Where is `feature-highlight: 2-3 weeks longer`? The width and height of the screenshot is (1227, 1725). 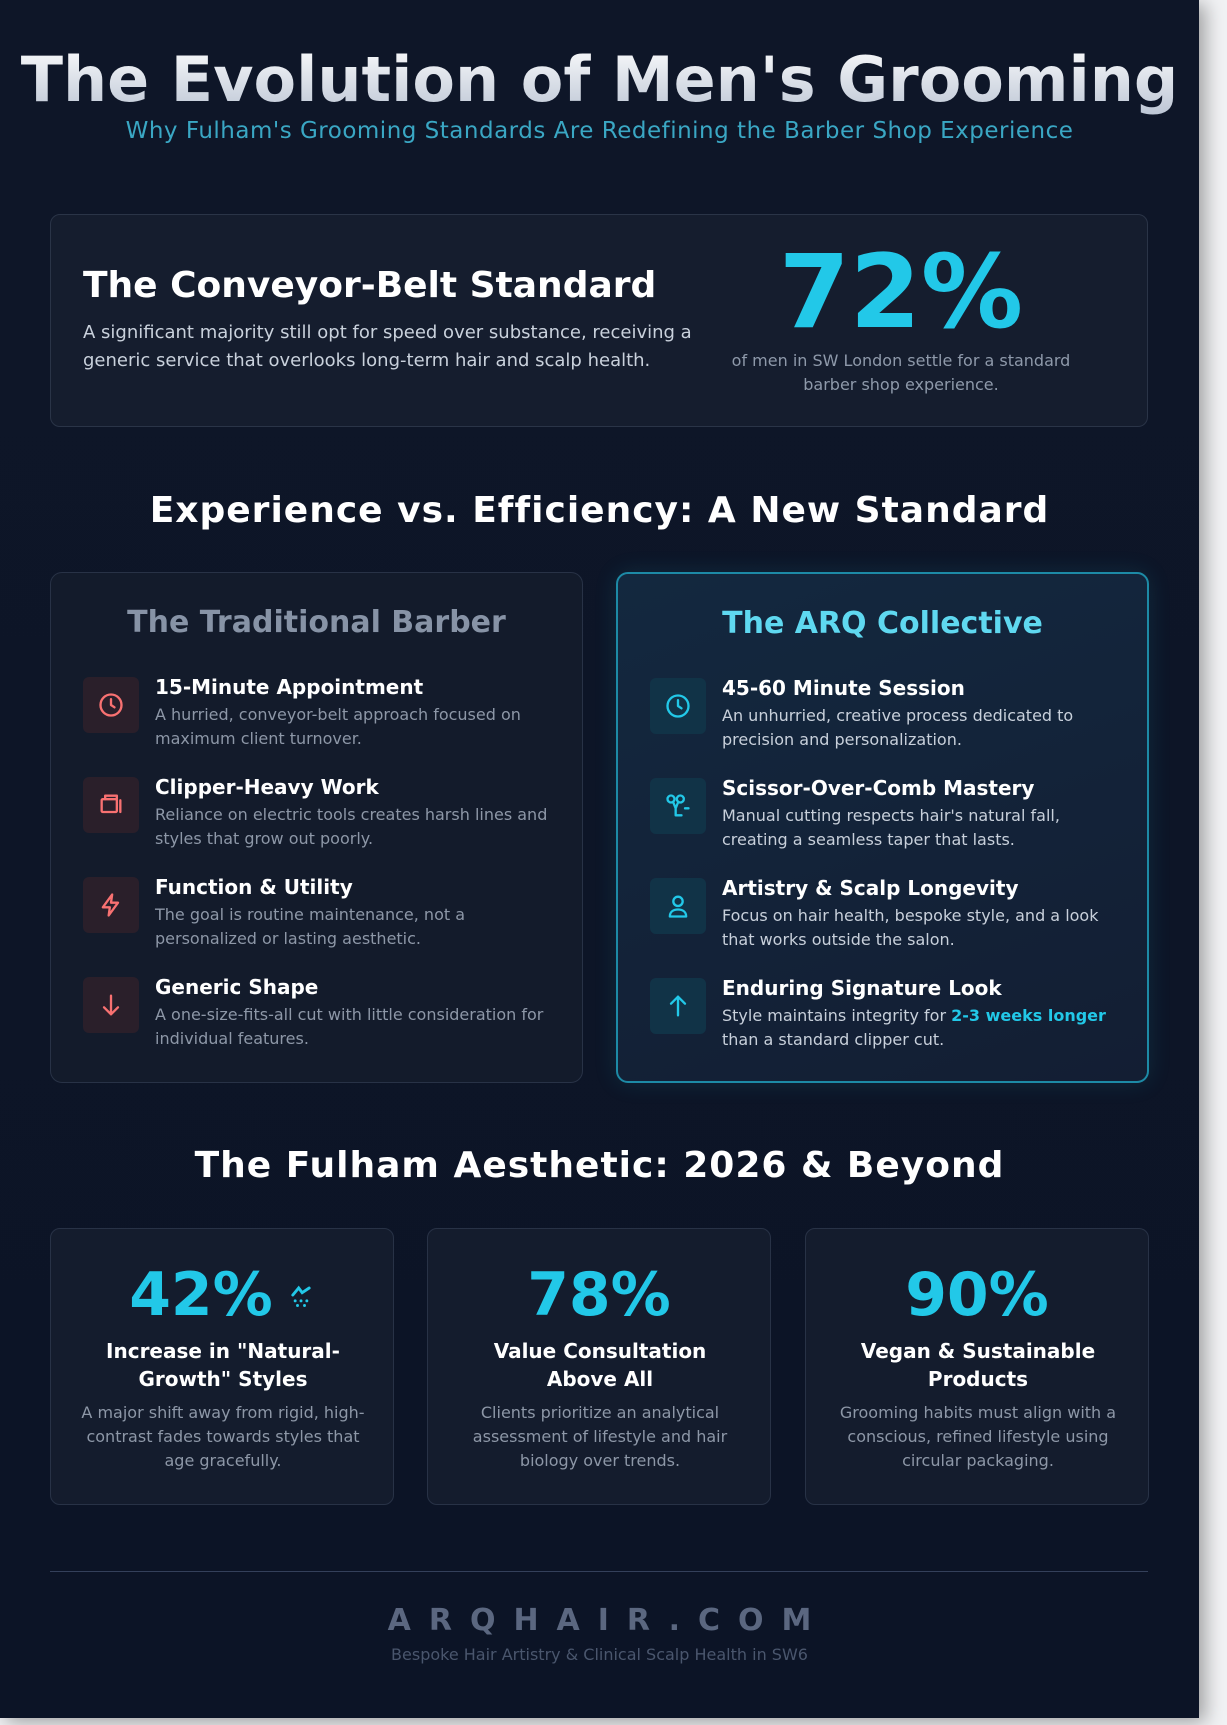
feature-highlight: 2-3 weeks longer is located at coordinates (1028, 1015).